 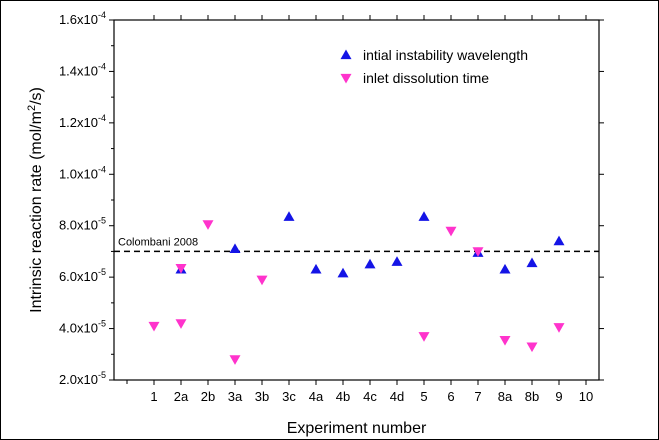 What do you see at coordinates (82, 327) in the screenshot?
I see `y-tick-label: 4.0x10⁻⁵` at bounding box center [82, 327].